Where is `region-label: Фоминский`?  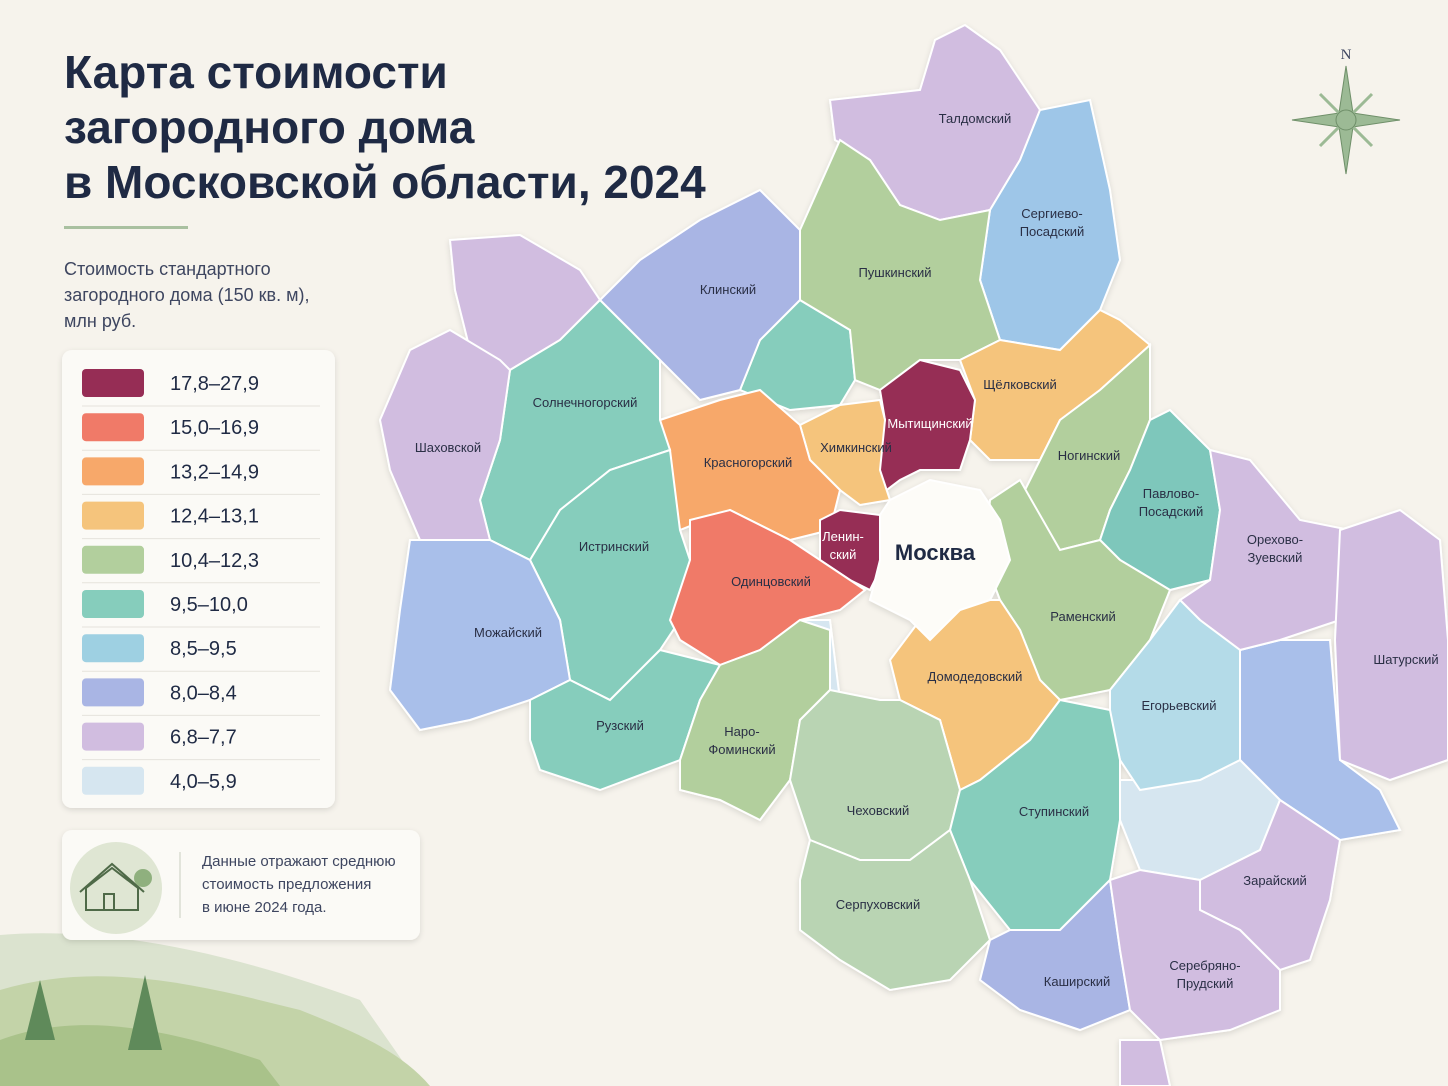 region-label: Фоминский is located at coordinates (741, 749).